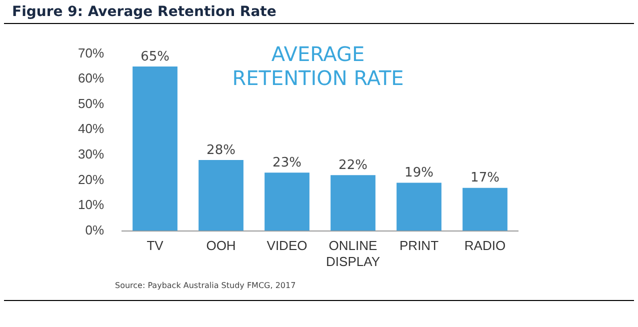 Image resolution: width=638 pixels, height=327 pixels. What do you see at coordinates (221, 246) in the screenshot?
I see `x-tick-label: OOH` at bounding box center [221, 246].